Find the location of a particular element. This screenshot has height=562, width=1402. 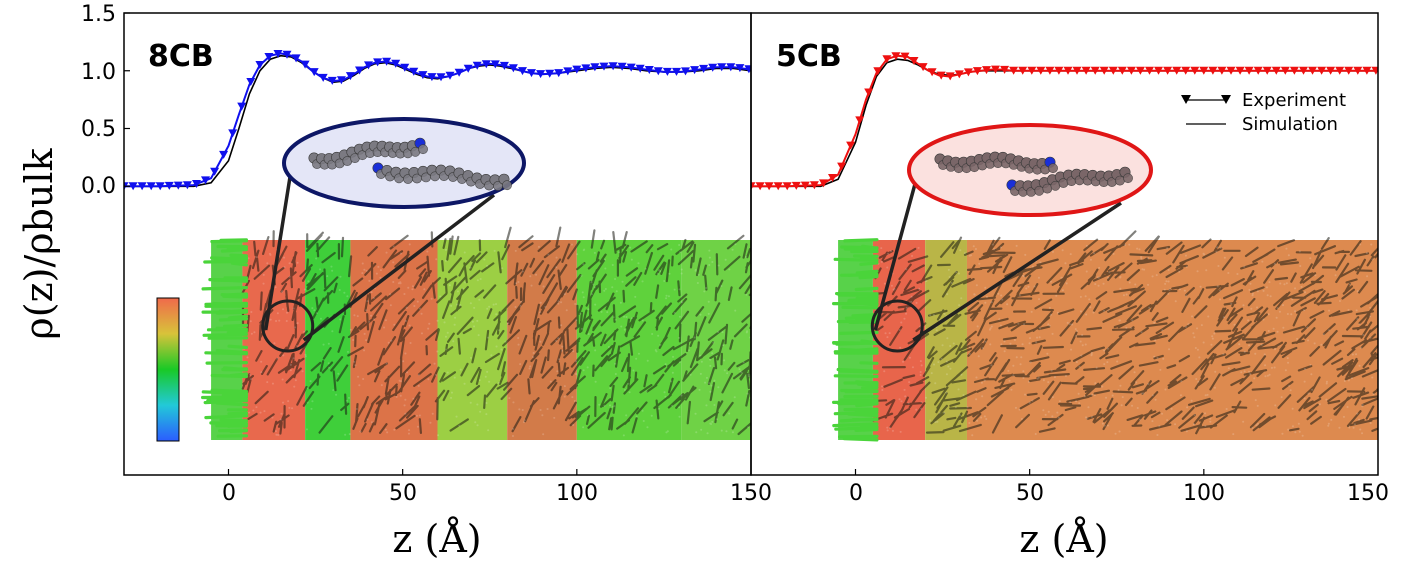

slab-molecules is located at coordinates (1125, 332).